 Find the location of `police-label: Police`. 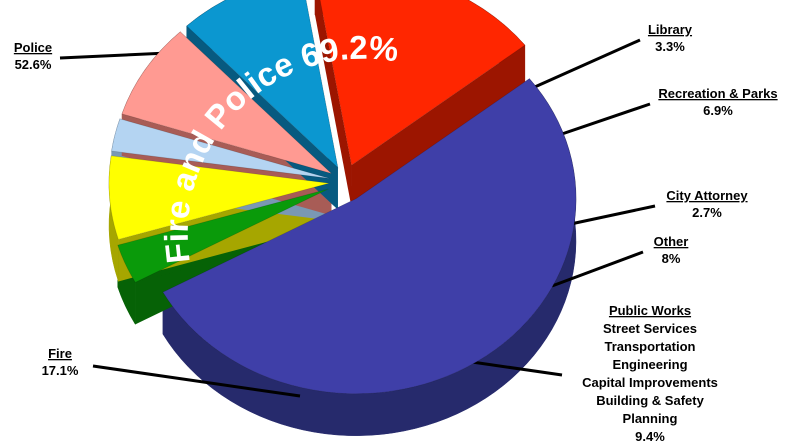

police-label: Police is located at coordinates (33, 47).